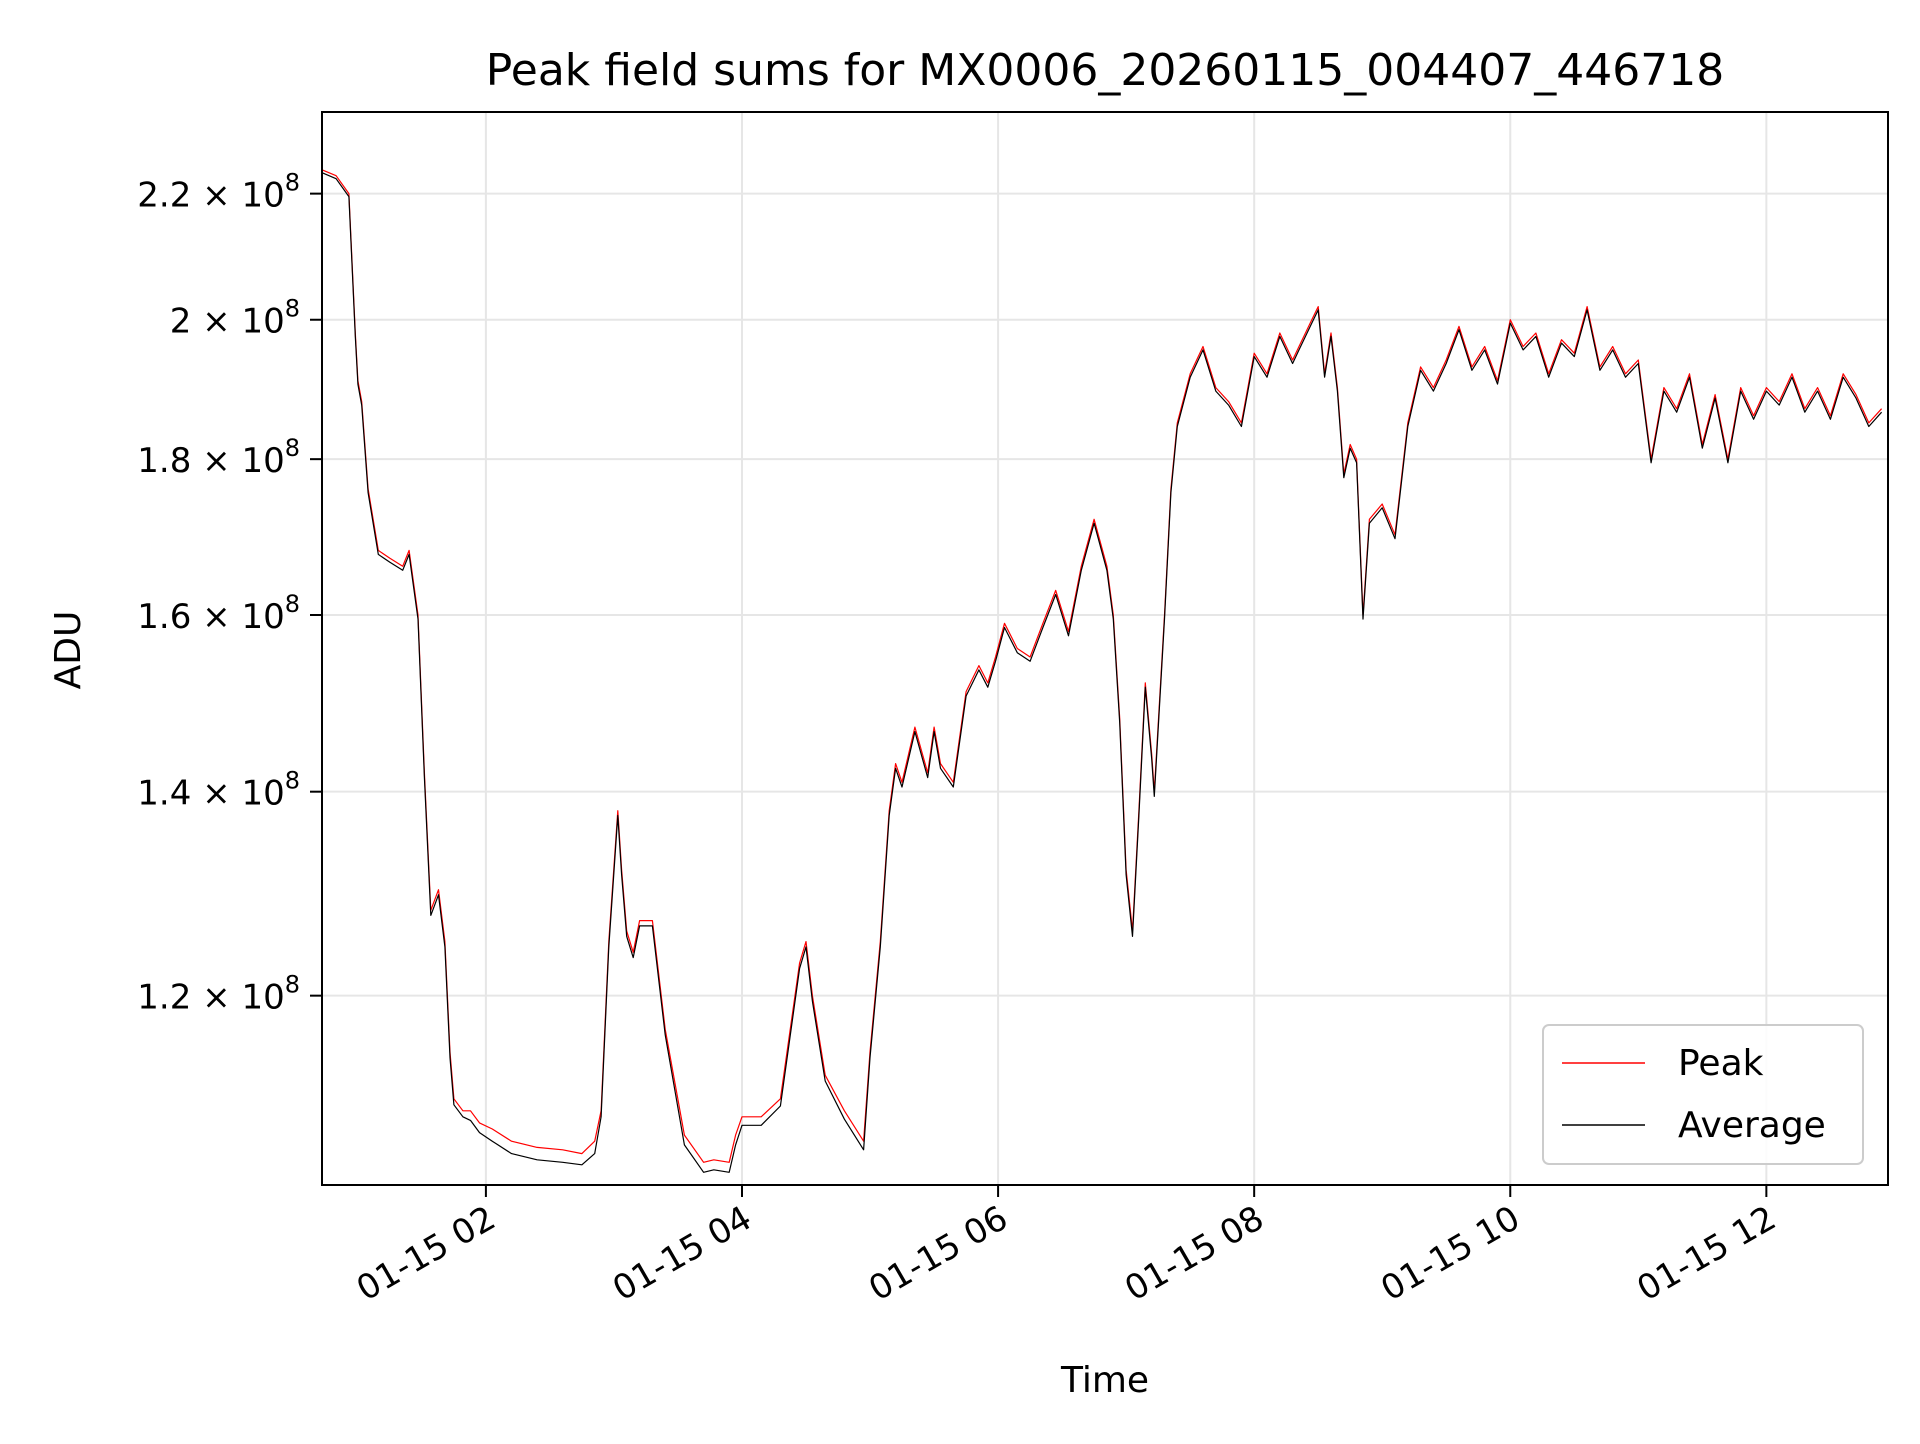  What do you see at coordinates (68, 650) in the screenshot?
I see `y-axis-label: ADU` at bounding box center [68, 650].